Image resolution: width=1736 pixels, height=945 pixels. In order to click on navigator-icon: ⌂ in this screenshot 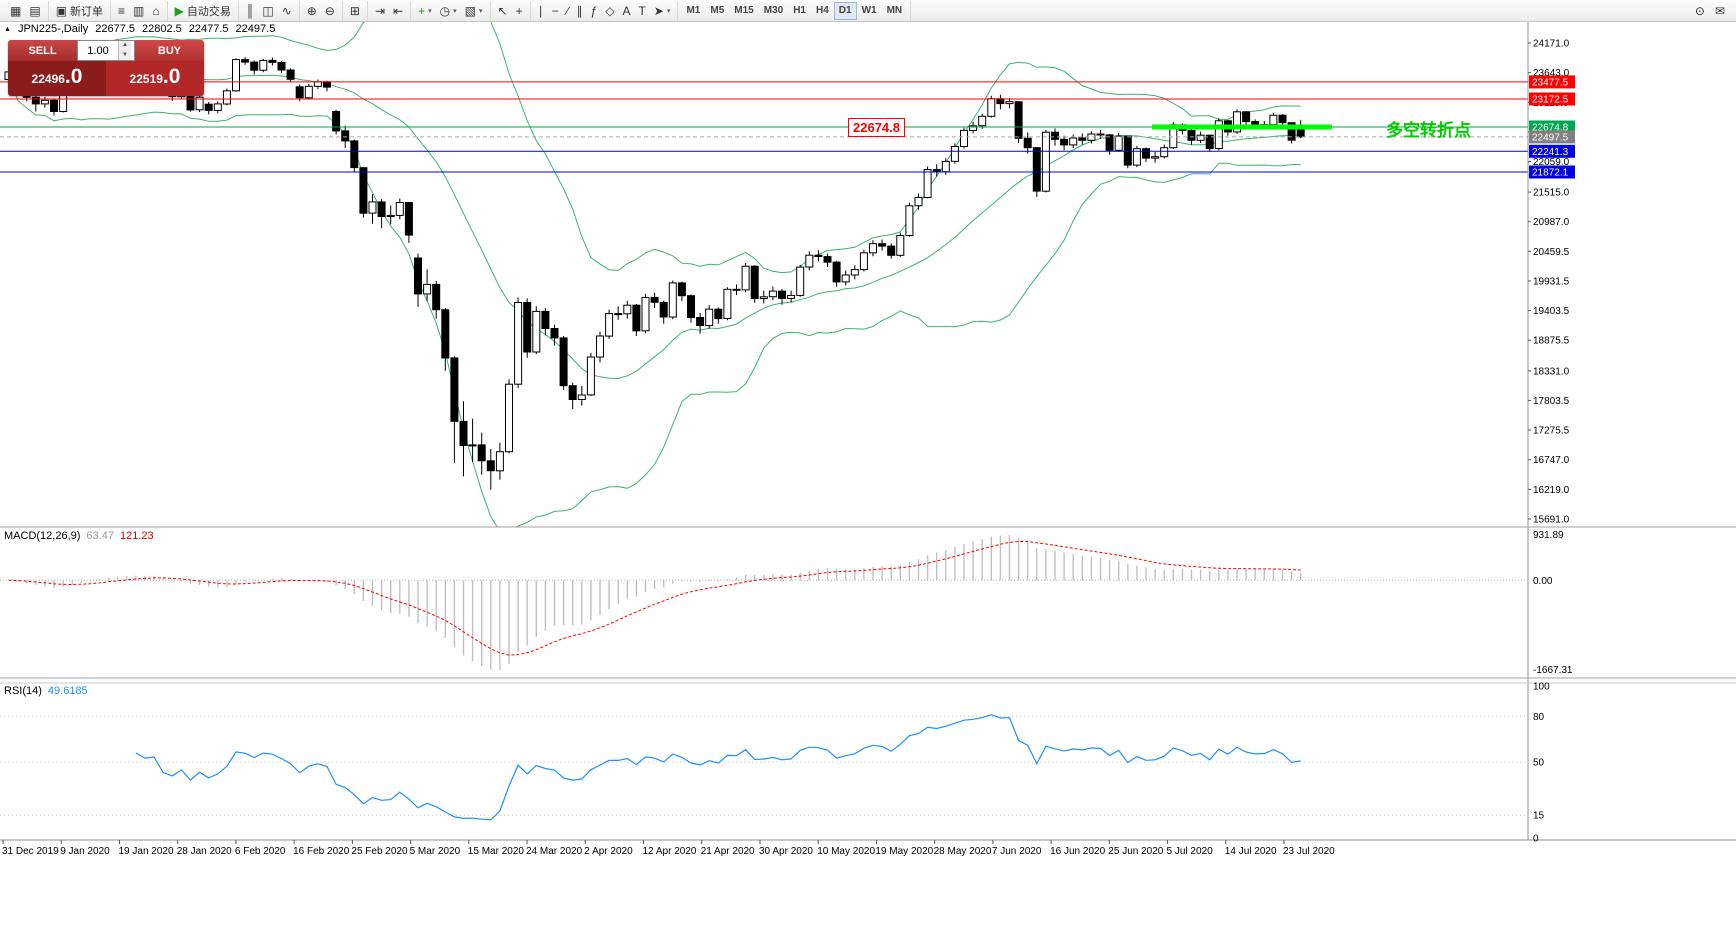, I will do `click(155, 11)`.